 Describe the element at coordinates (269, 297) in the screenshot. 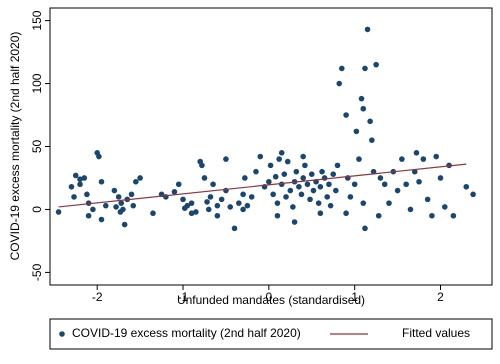

I see `x-tick-label: 0` at that location.